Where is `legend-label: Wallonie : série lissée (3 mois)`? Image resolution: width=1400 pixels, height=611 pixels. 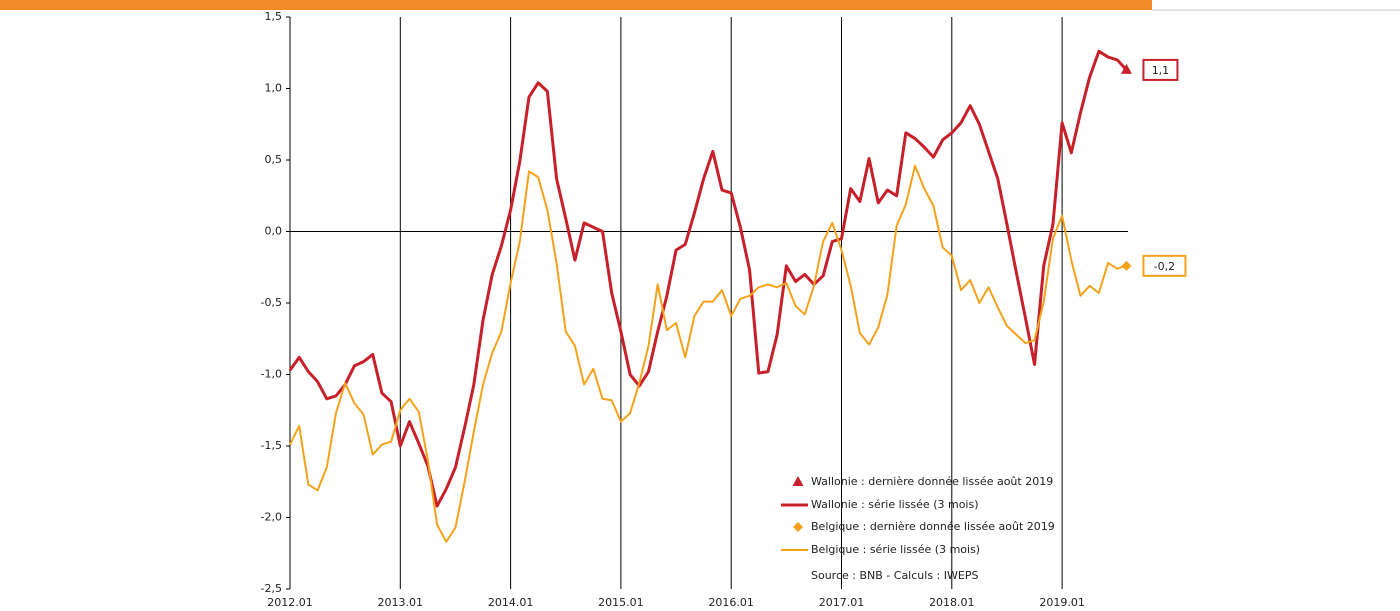
legend-label: Wallonie : série lissée (3 mois) is located at coordinates (895, 504).